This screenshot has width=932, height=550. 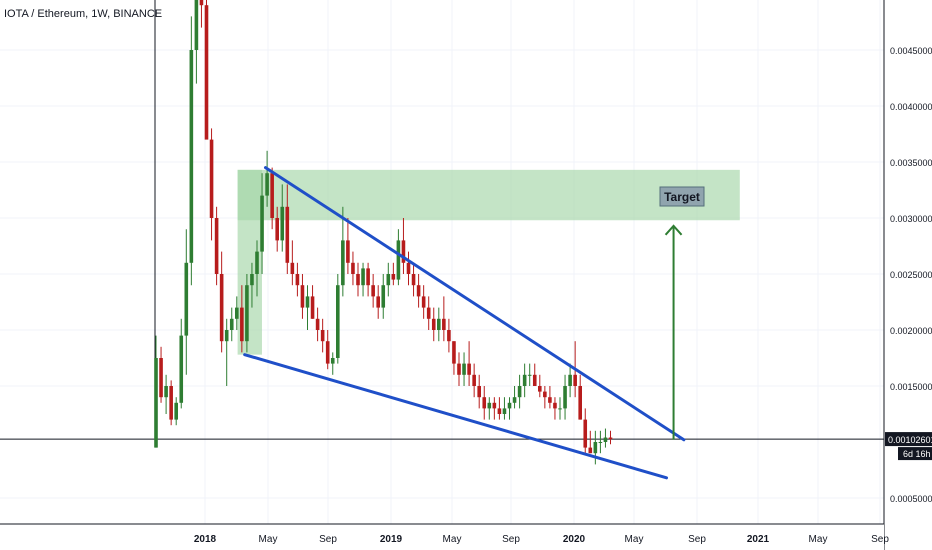 I want to click on time-tick-label: Sep, so click(x=511, y=539).